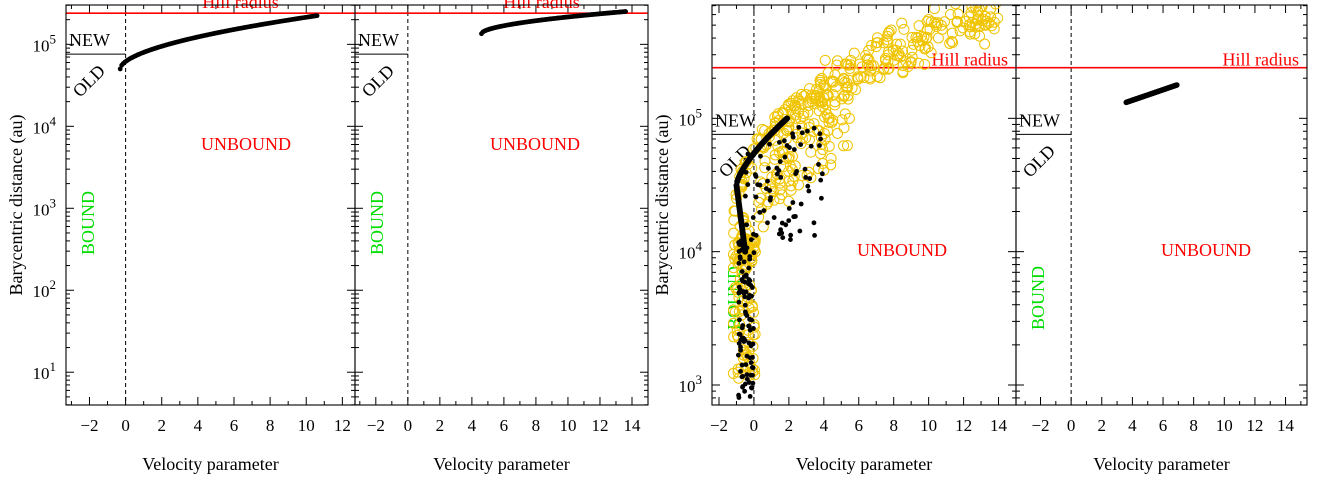 The width and height of the screenshot is (1318, 478). Describe the element at coordinates (161, 425) in the screenshot. I see `x-tick-label: 2` at that location.